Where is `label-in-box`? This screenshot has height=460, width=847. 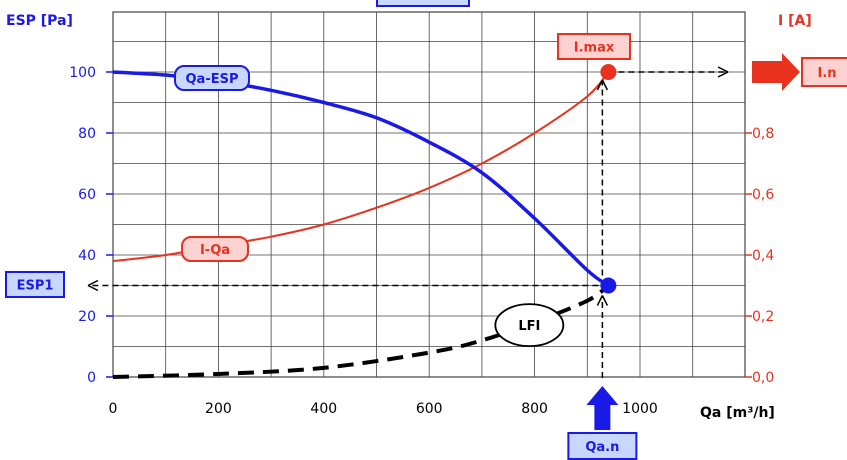
label-in-box is located at coordinates (824, 72).